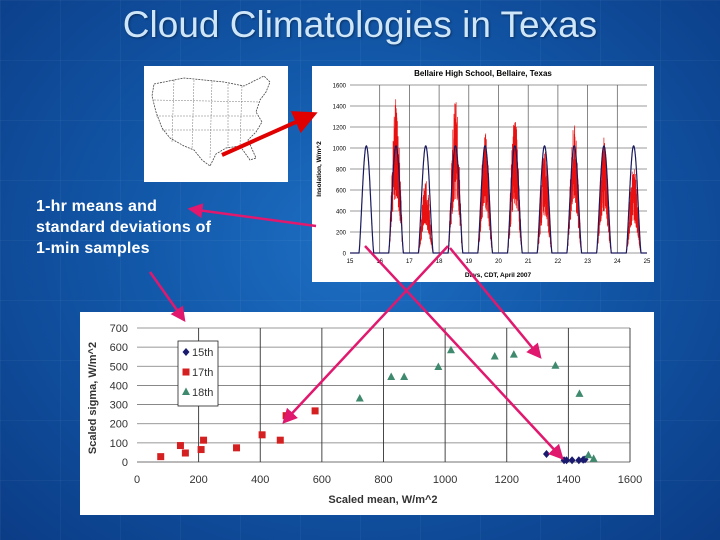 The image size is (720, 540). What do you see at coordinates (119, 406) in the screenshot?
I see `y-tick-label: 300` at bounding box center [119, 406].